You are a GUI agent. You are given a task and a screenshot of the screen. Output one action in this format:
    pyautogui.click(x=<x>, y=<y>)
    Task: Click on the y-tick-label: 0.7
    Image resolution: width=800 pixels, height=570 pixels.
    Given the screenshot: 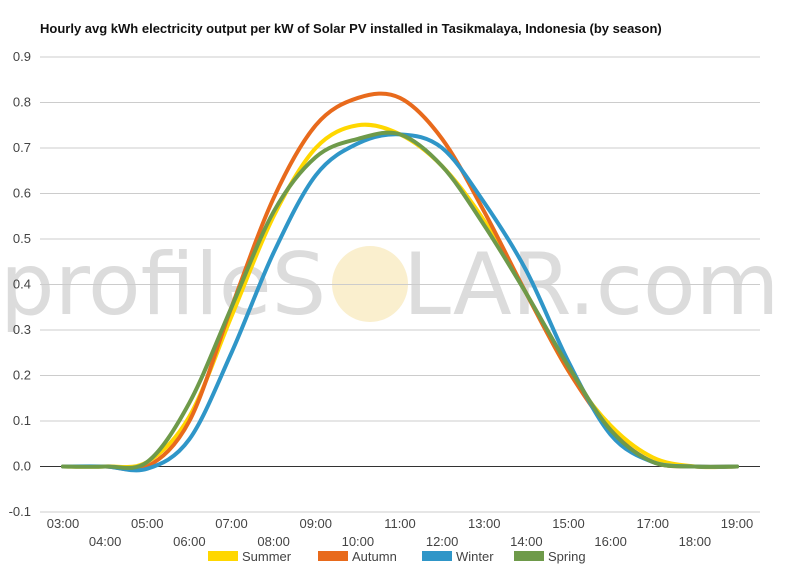 What is the action you would take?
    pyautogui.click(x=22, y=147)
    